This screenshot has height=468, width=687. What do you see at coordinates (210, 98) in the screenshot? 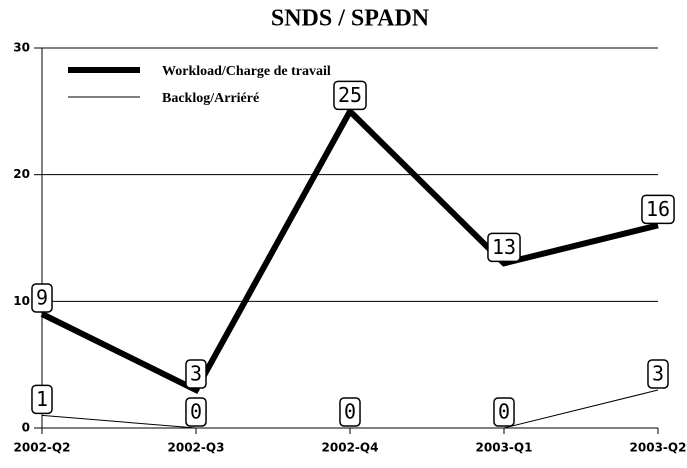
I see `legend-label: Backlog/Arriéré` at bounding box center [210, 98].